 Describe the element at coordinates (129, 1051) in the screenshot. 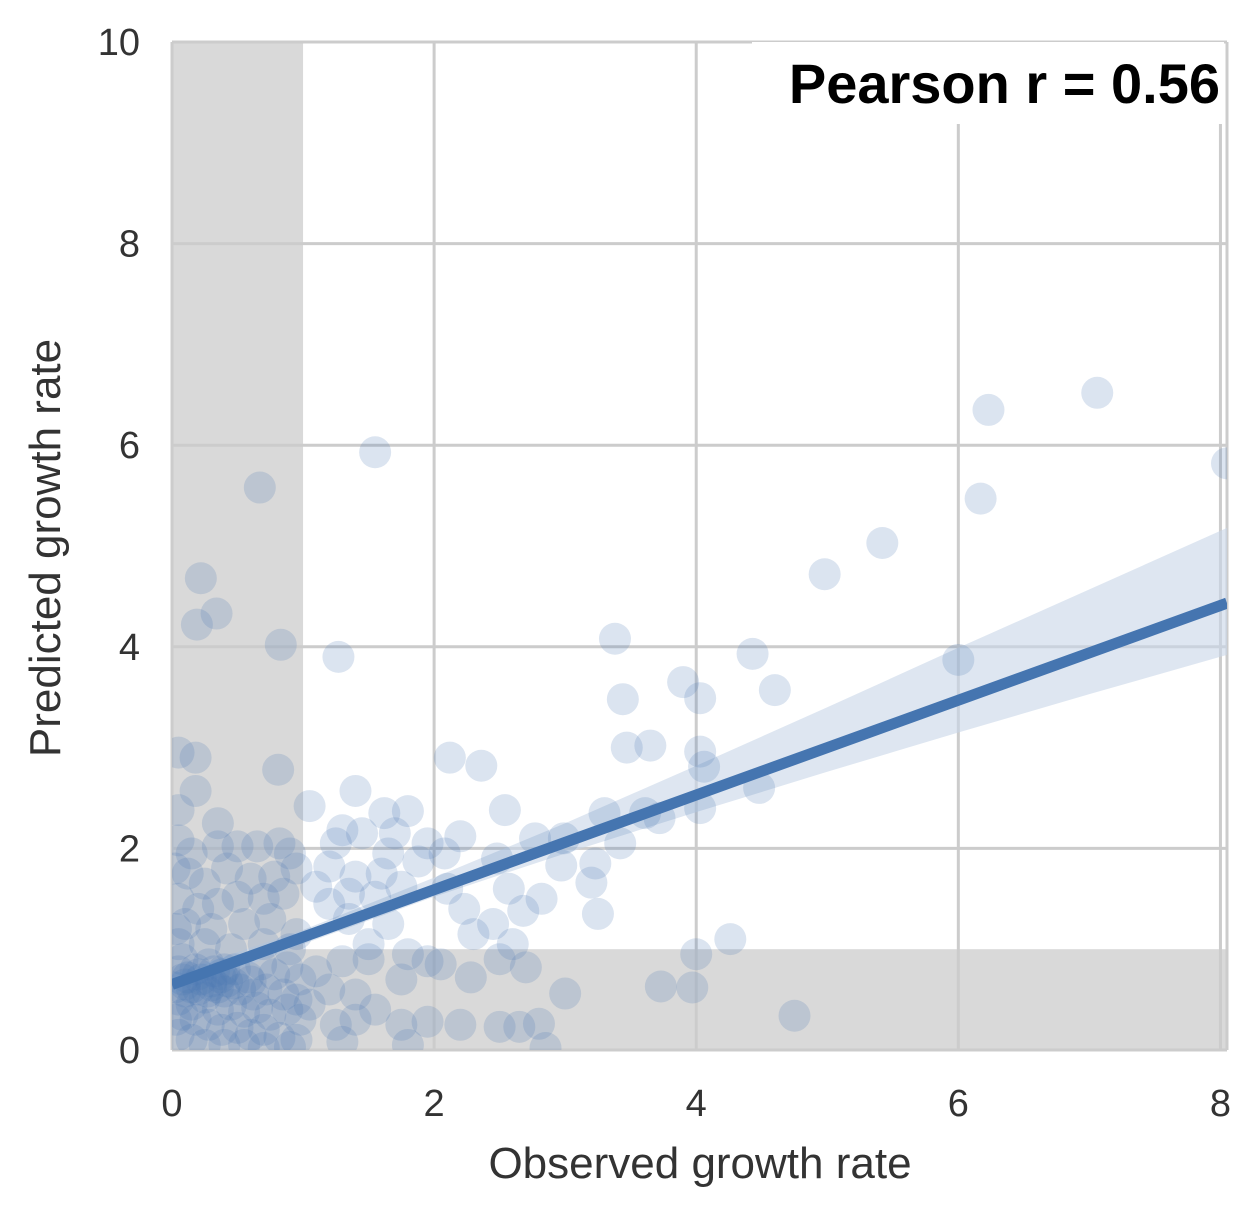

I see `y-tick-label: 0` at that location.